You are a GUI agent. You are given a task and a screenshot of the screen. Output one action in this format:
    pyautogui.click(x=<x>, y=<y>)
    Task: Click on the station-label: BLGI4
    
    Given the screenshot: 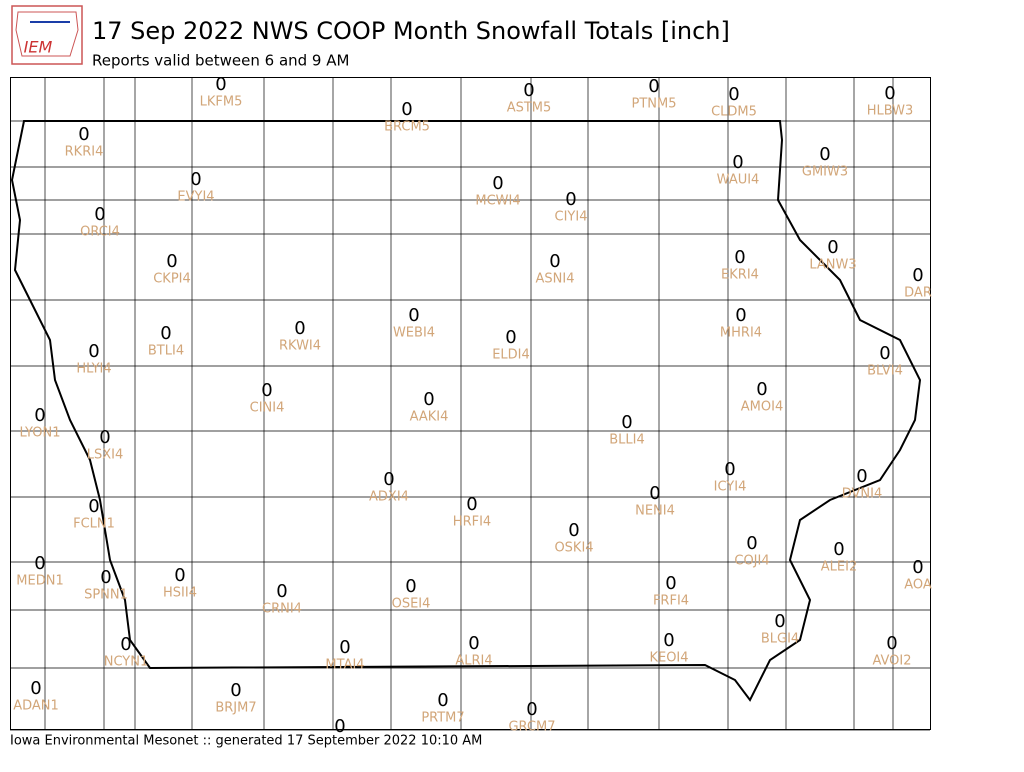 What is the action you would take?
    pyautogui.click(x=780, y=639)
    